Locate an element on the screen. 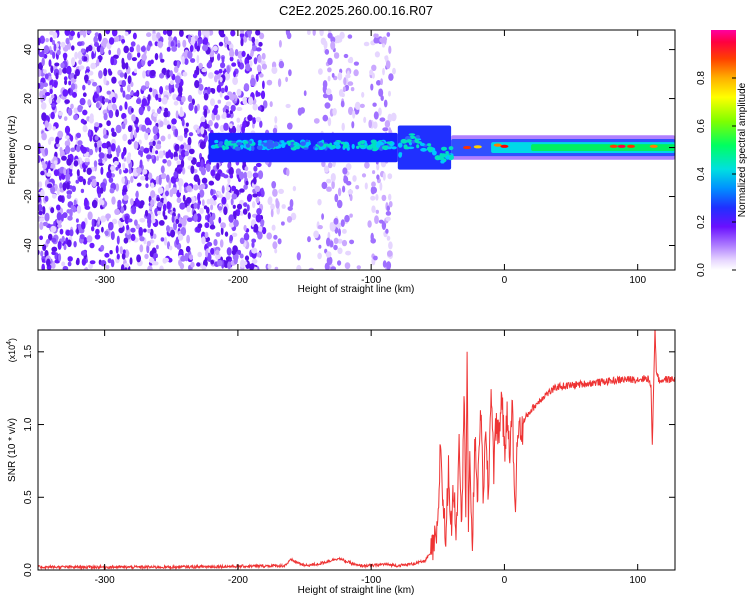  snr-y-tick-label: 0.5 is located at coordinates (28, 497).